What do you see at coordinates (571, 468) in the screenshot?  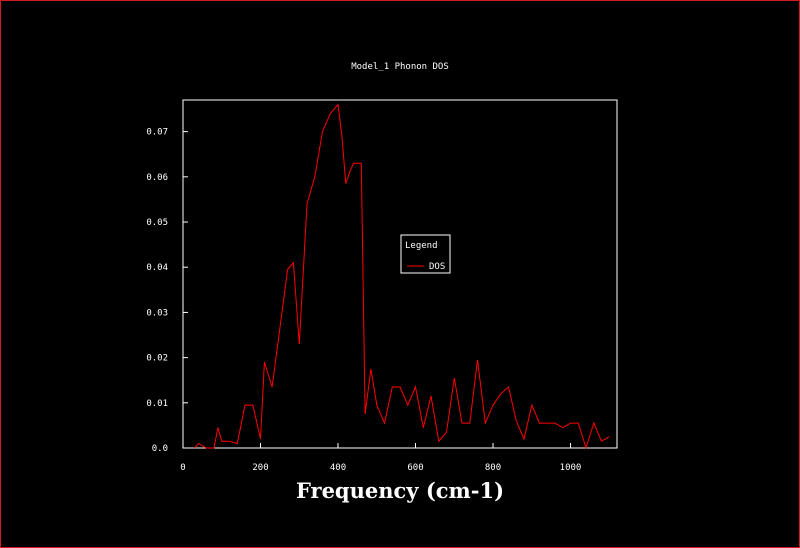 I see `x-tick-label: 1000` at bounding box center [571, 468].